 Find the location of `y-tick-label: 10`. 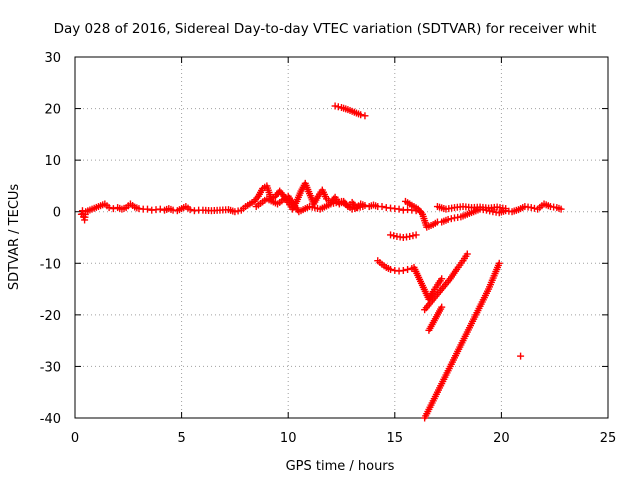

y-tick-label: 10 is located at coordinates (52, 161).